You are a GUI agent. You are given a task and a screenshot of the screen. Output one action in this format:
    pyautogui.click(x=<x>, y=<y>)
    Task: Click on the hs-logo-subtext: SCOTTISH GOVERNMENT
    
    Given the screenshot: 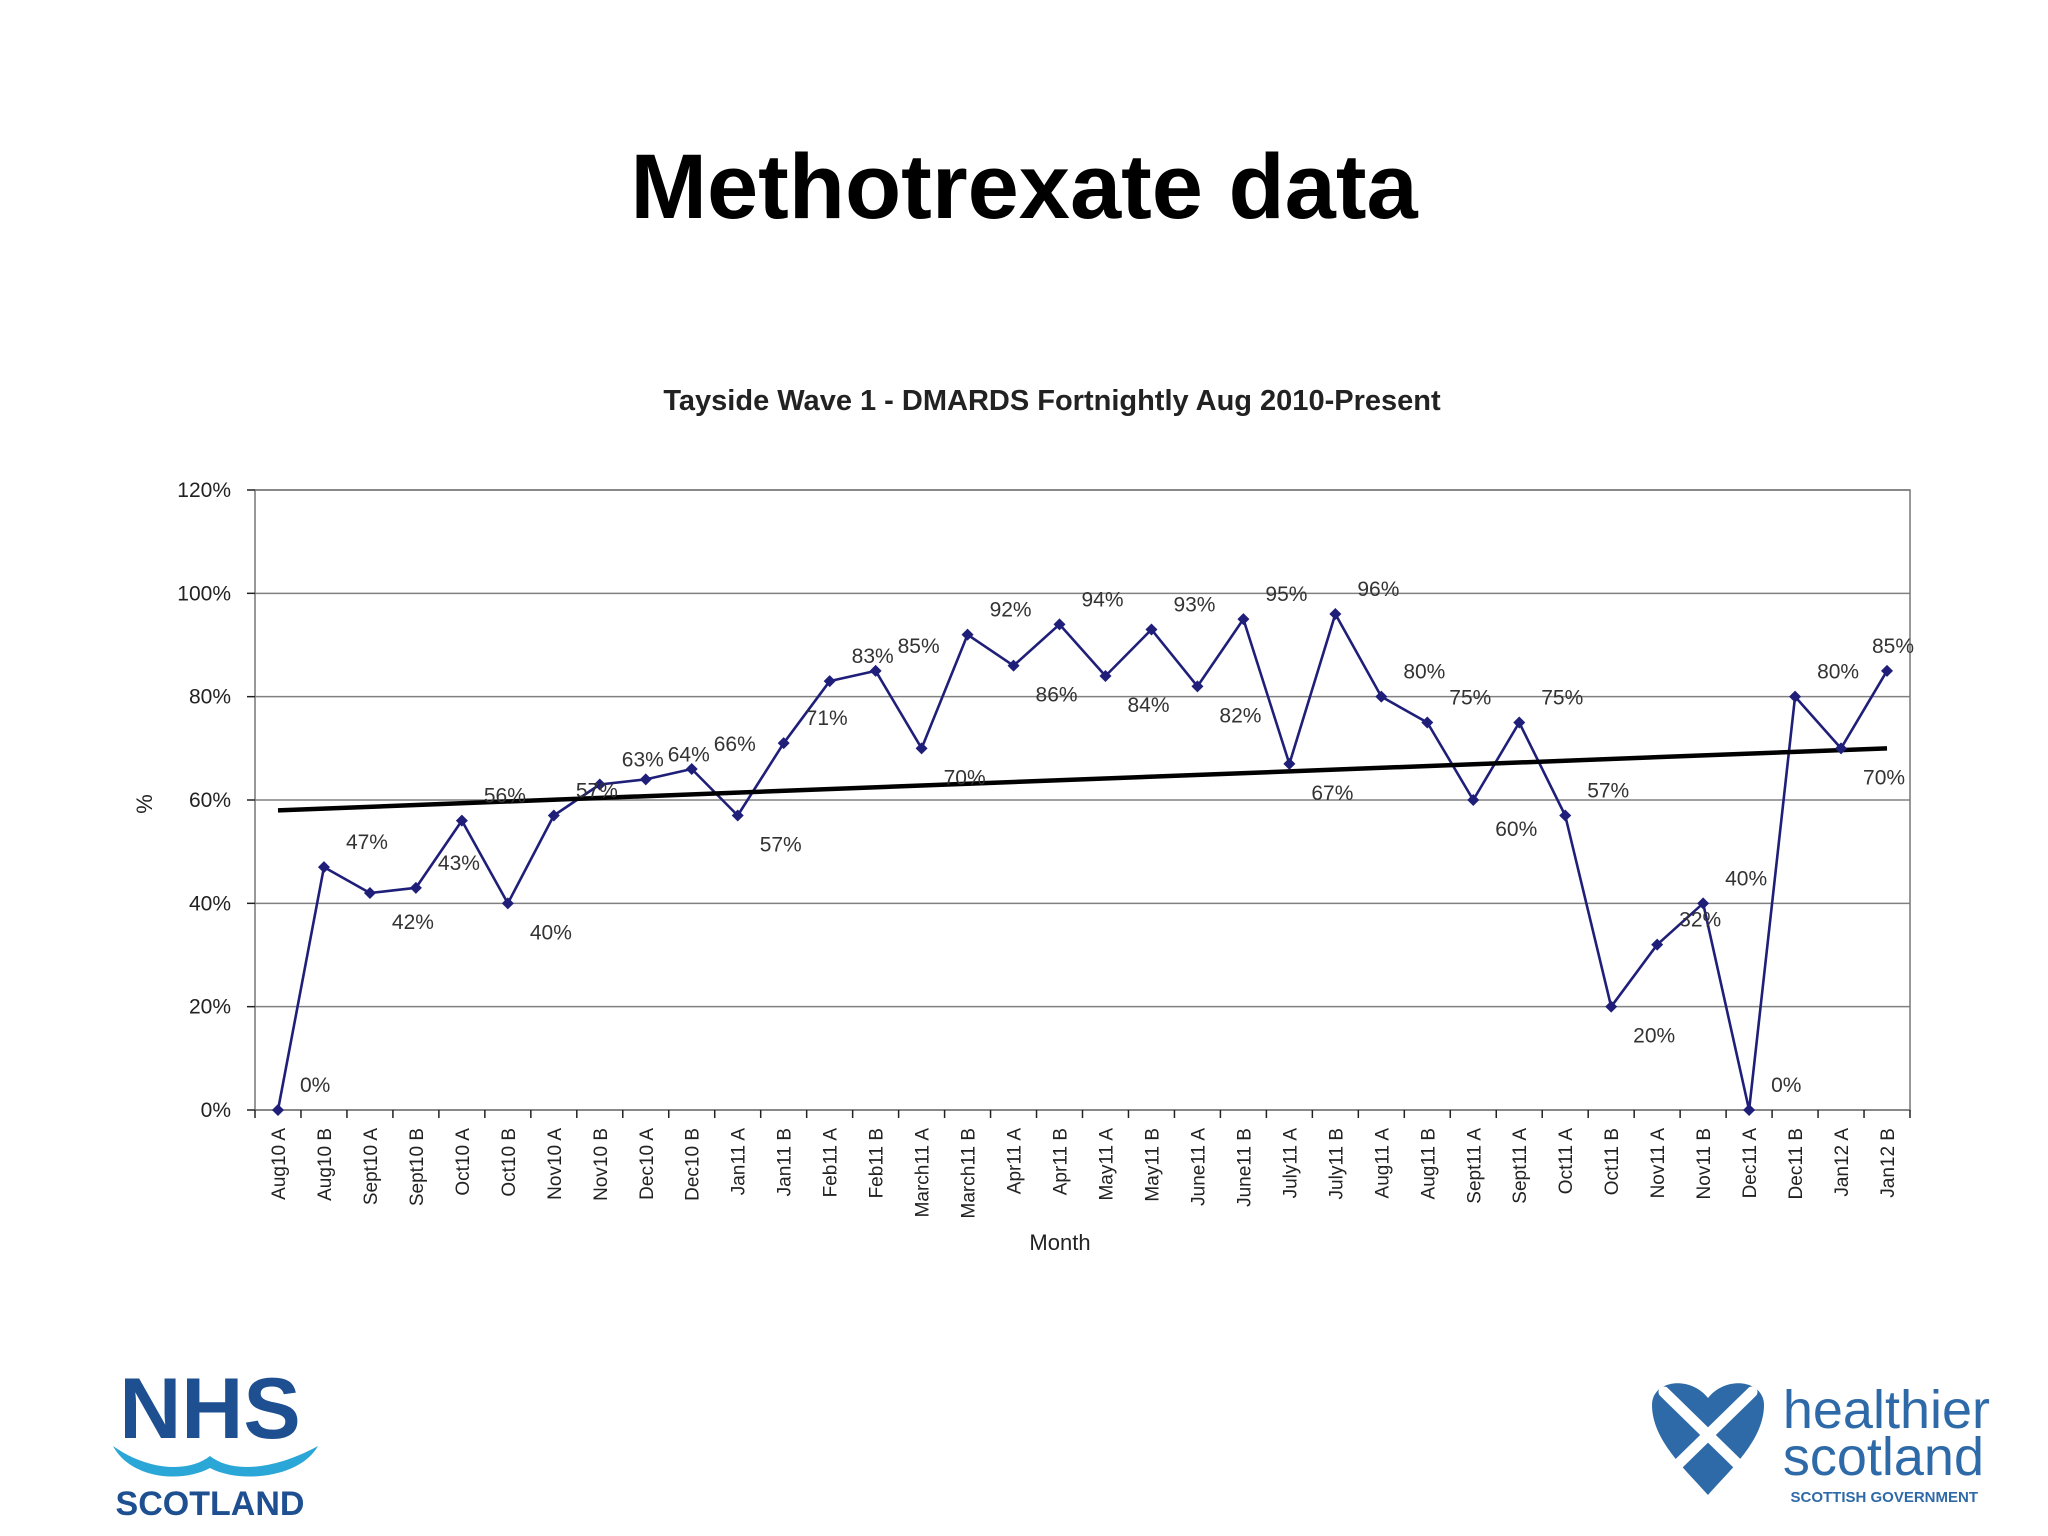 What is the action you would take?
    pyautogui.click(x=1884, y=1497)
    